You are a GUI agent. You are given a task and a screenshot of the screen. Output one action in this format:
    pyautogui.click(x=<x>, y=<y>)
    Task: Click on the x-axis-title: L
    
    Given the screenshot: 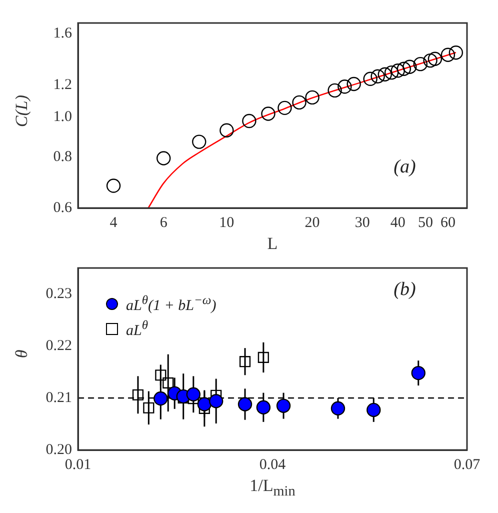 What is the action you would take?
    pyautogui.click(x=272, y=244)
    